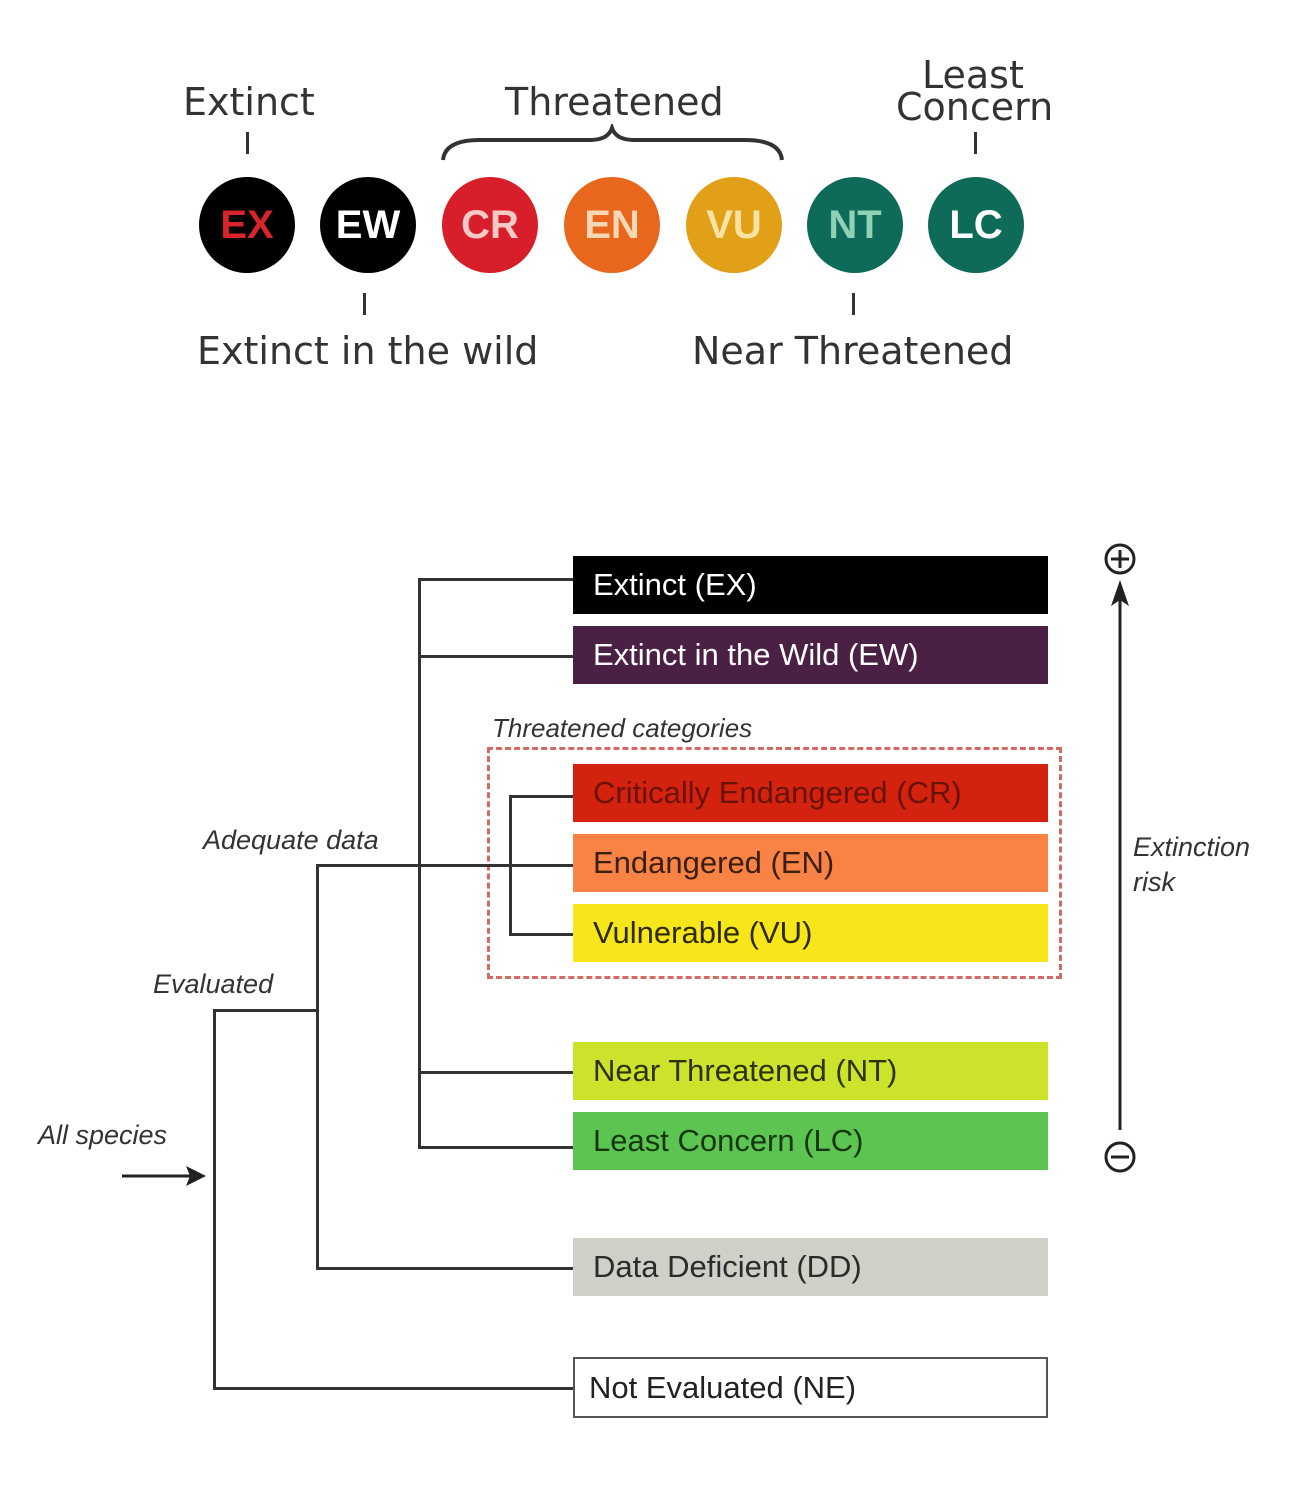  I want to click on circle-vu: VU, so click(734, 225).